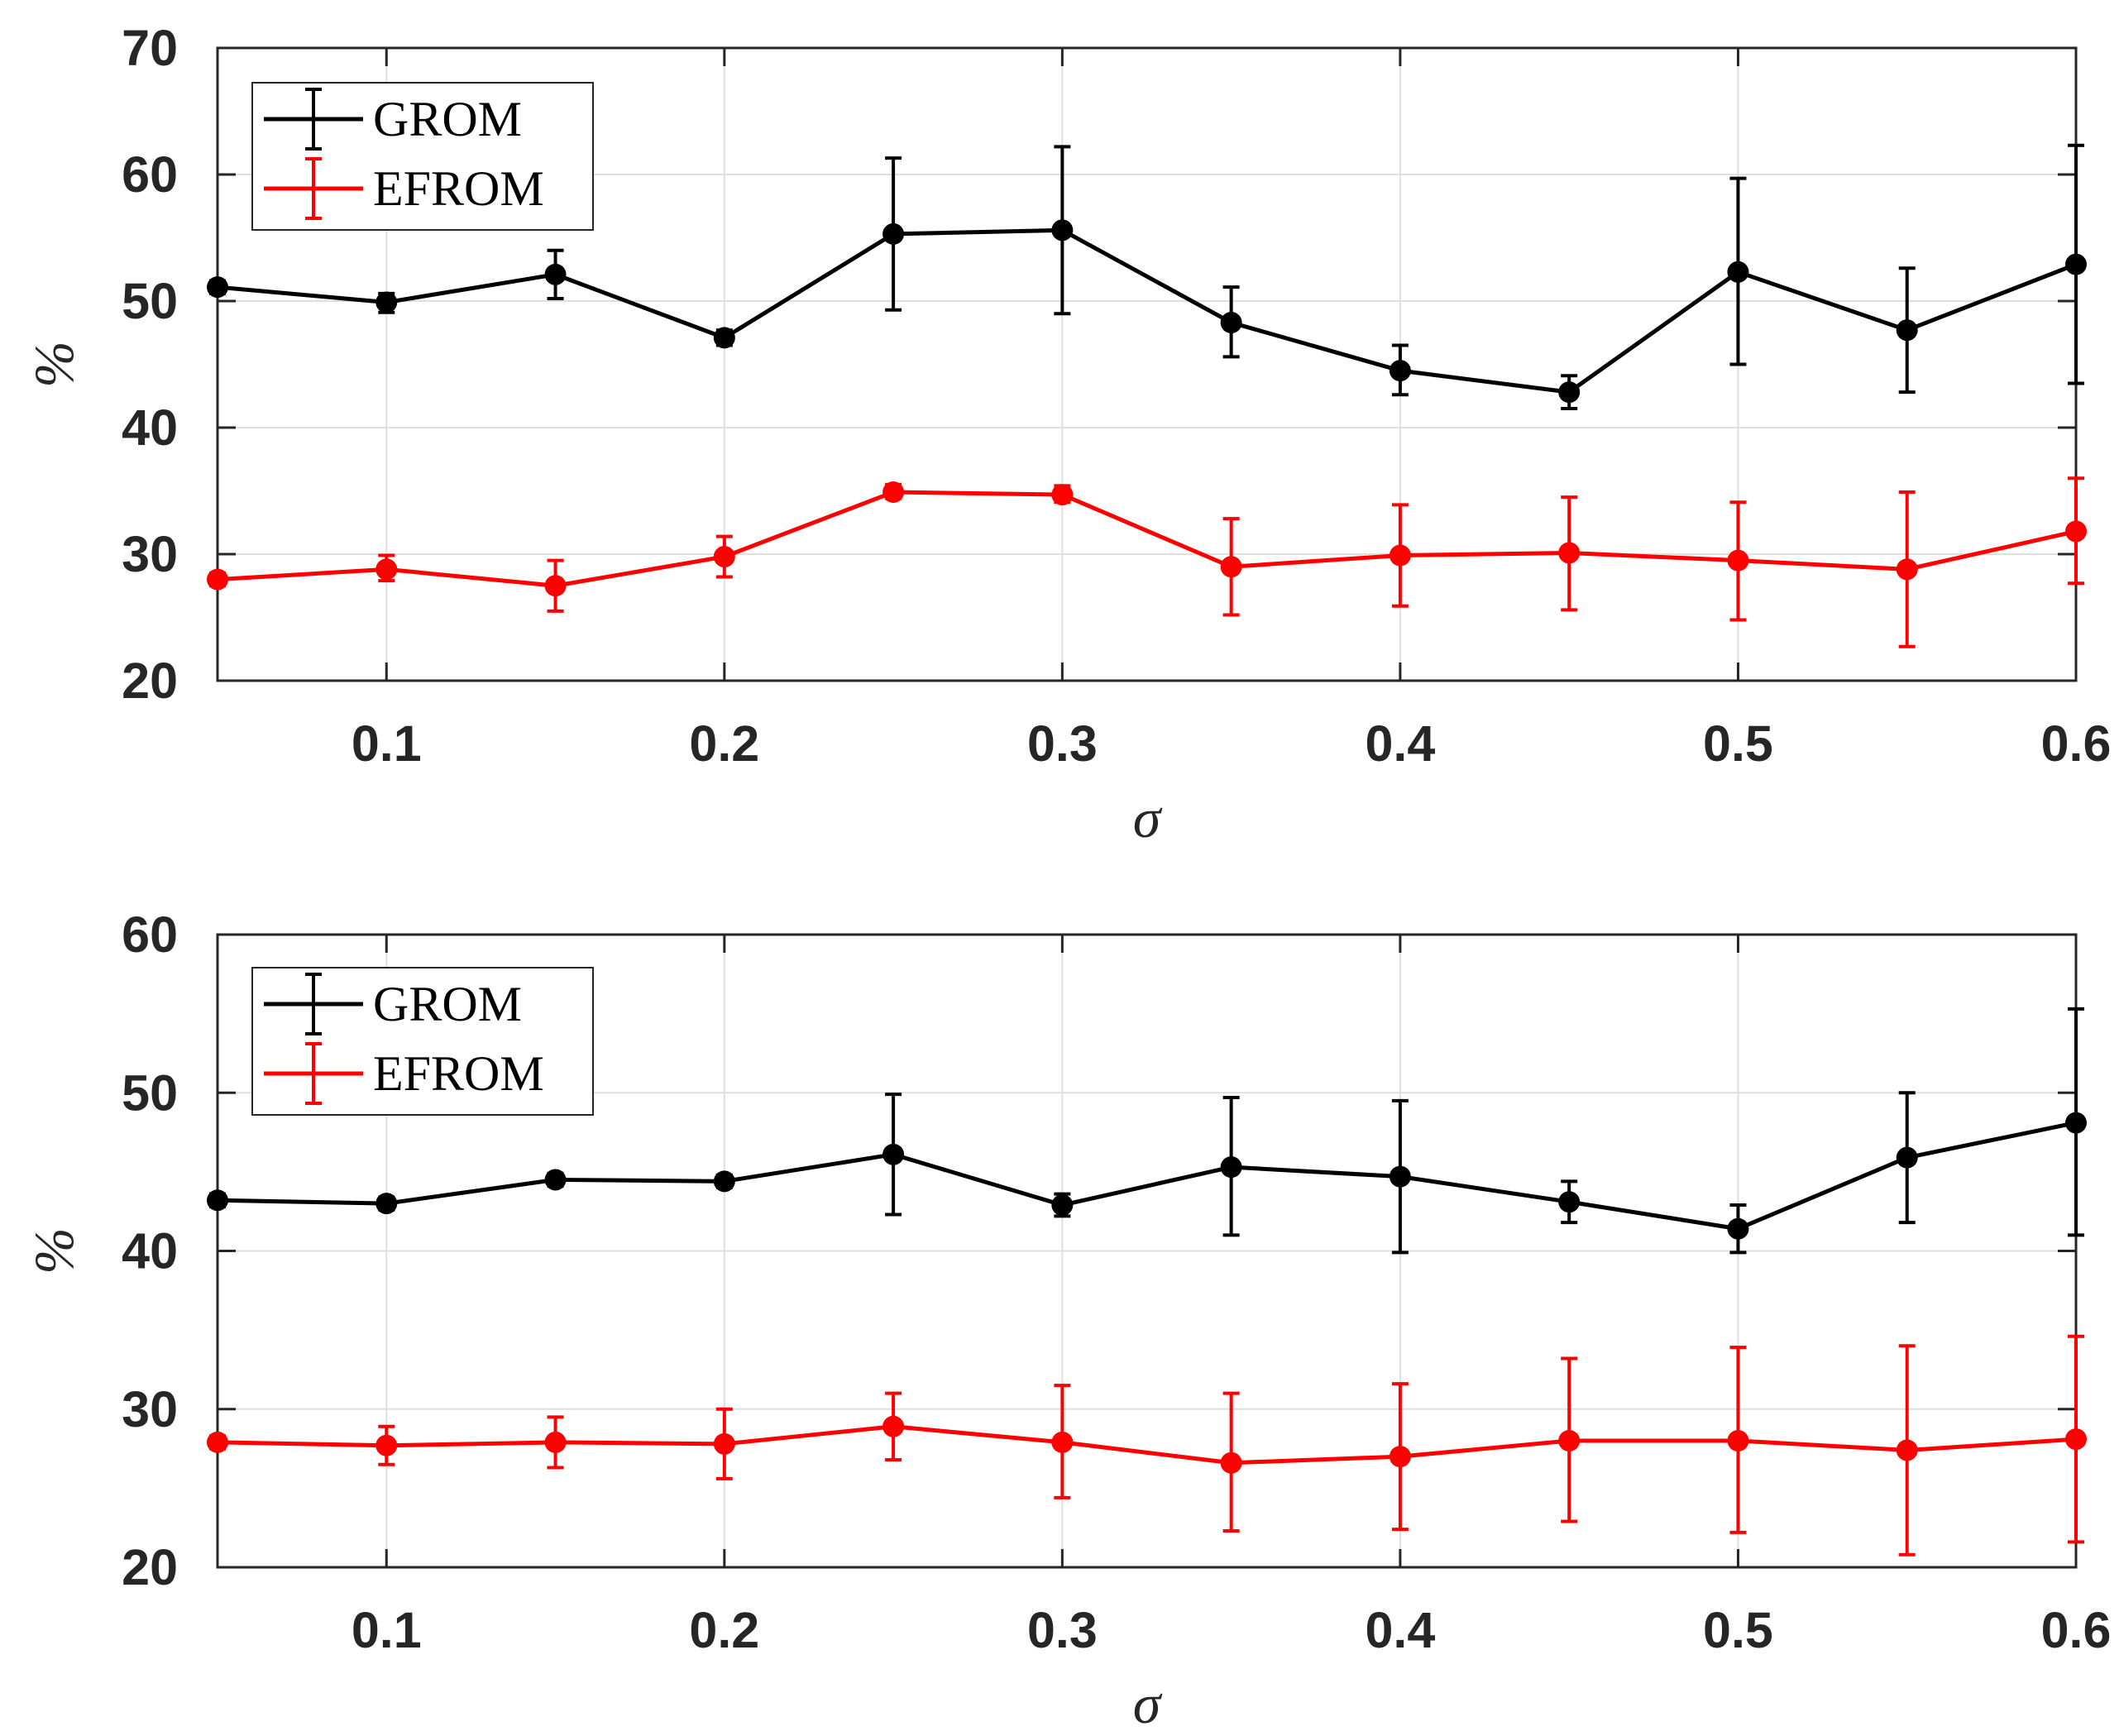 The width and height of the screenshot is (2119, 1736). I want to click on y-tick-label: 70, so click(150, 48).